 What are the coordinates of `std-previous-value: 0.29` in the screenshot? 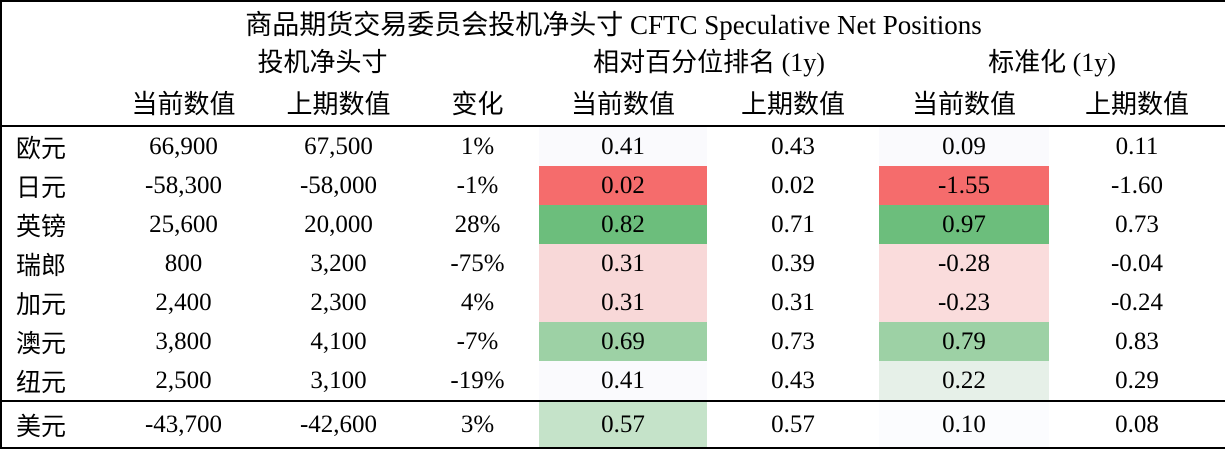 It's located at (1137, 380).